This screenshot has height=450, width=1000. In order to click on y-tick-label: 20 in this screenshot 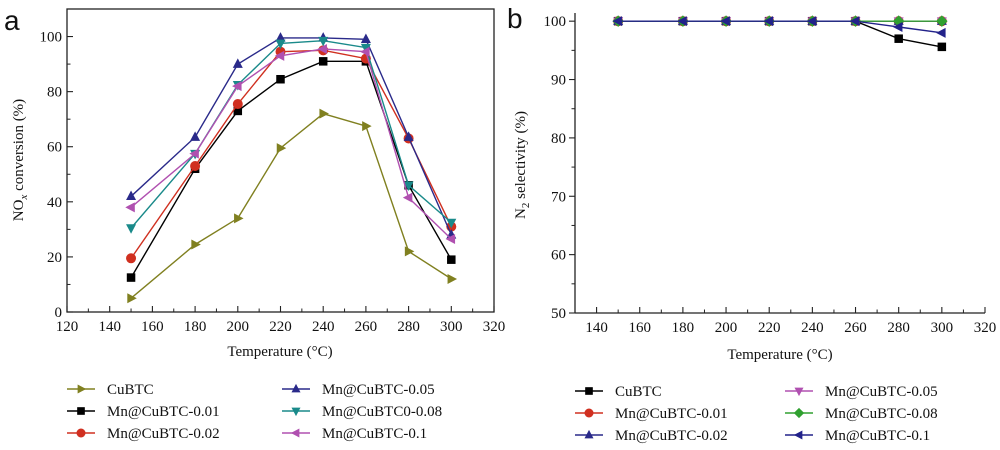, I will do `click(54, 258)`.